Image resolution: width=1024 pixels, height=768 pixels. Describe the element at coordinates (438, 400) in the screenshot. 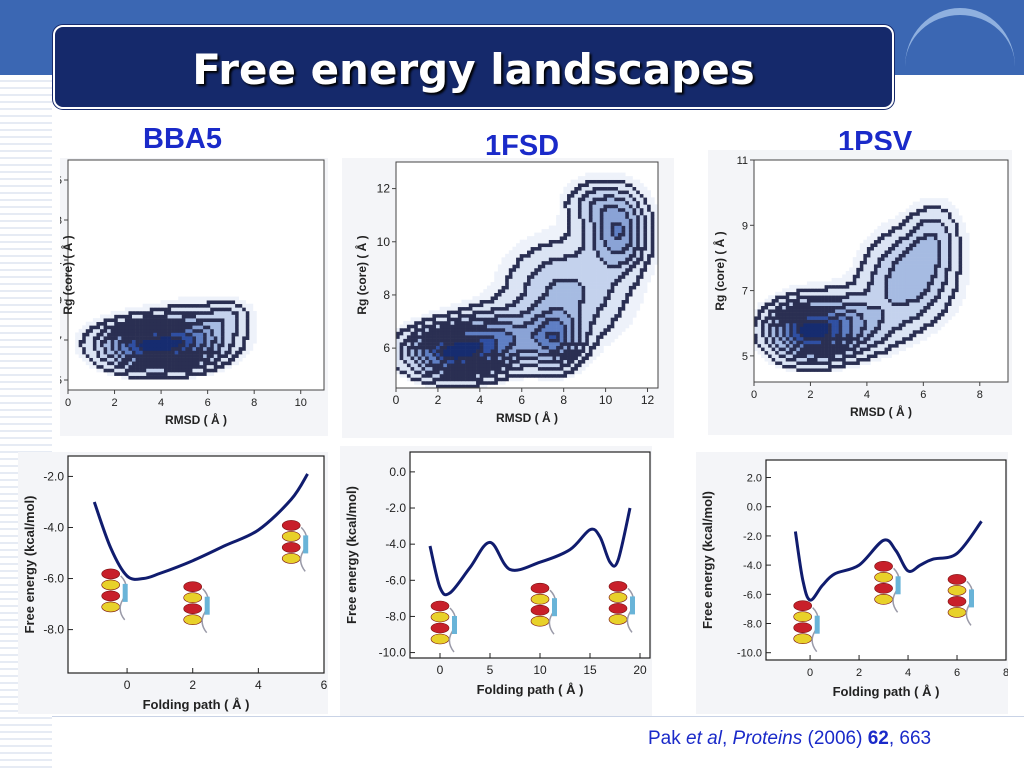

I see `x-tick-label: 2` at that location.